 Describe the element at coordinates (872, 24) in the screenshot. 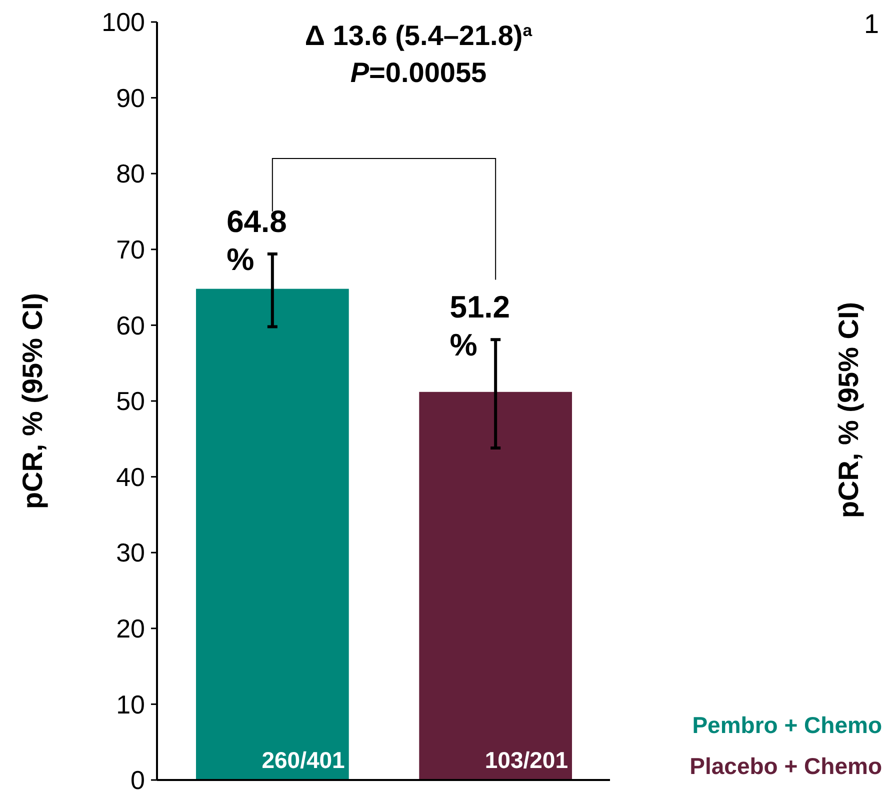

I see `text: 1` at that location.